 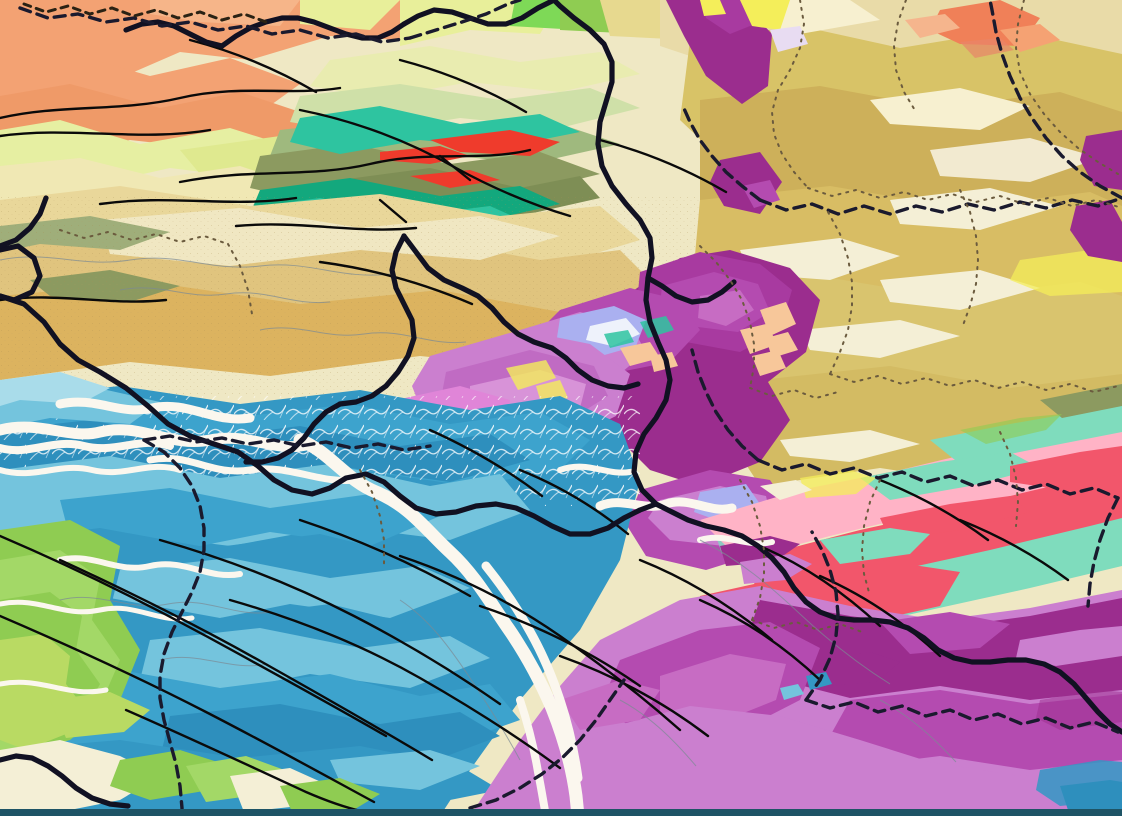 What do you see at coordinates (894, 131) in the screenshot?
I see `layer-north-purple-massif` at bounding box center [894, 131].